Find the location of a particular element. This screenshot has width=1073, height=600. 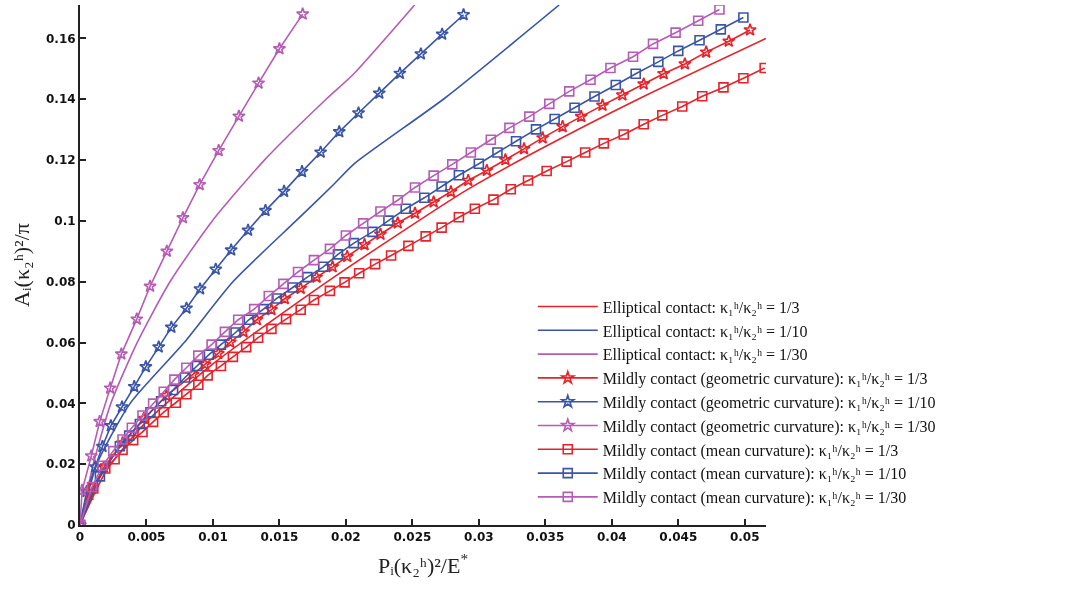

x-tick-label: 0.04 is located at coordinates (611, 537).